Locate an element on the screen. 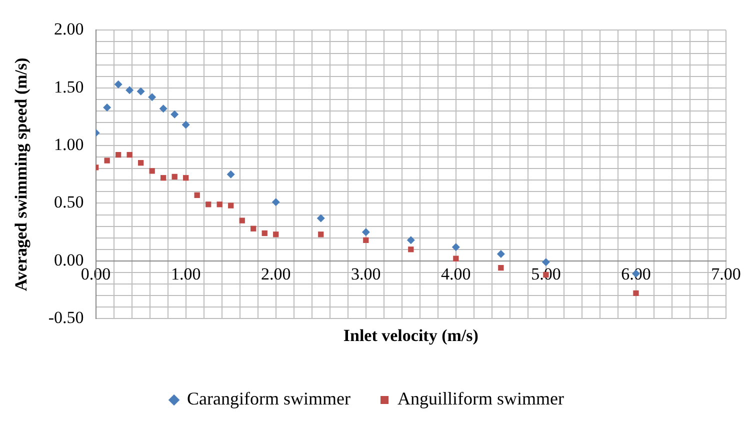 The width and height of the screenshot is (754, 427). y-axis-title: Averaged swimming speed (m/s) is located at coordinates (21, 175).